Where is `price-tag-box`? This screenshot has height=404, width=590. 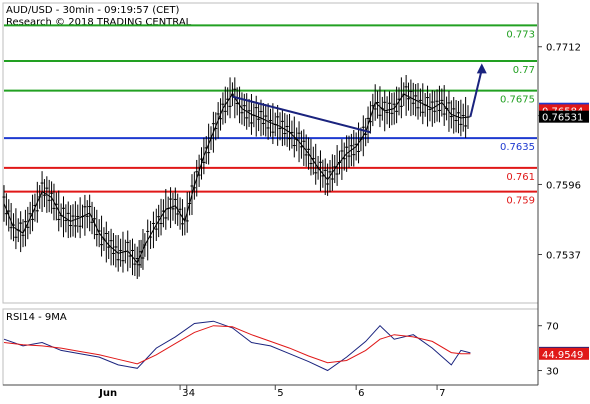 price-tag-box is located at coordinates (564, 116).